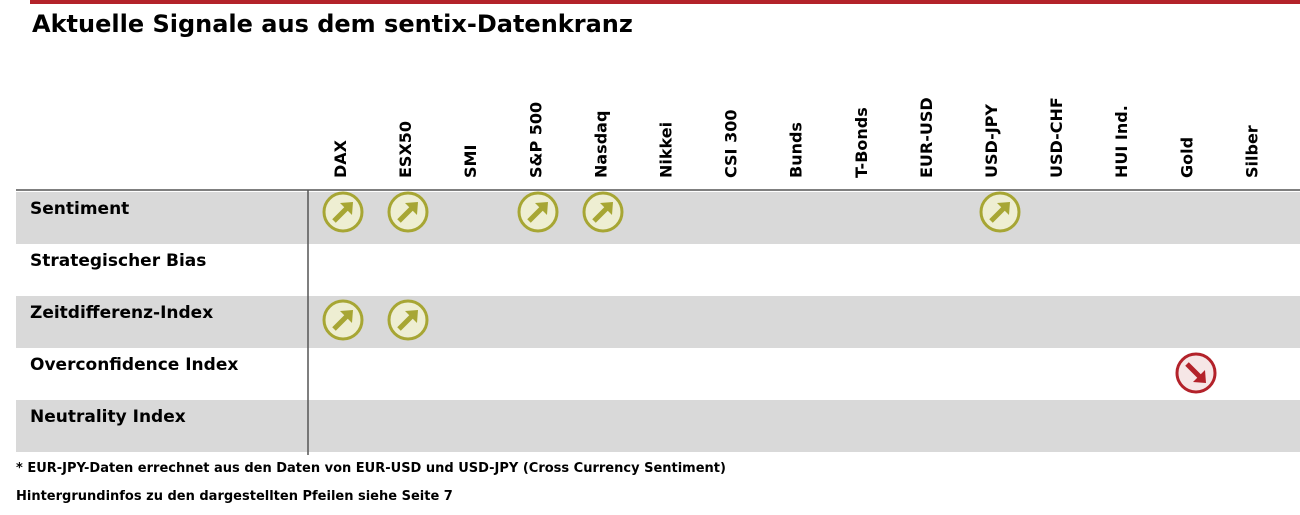  I want to click on column-header: USD-CHF, so click(1056, 137).